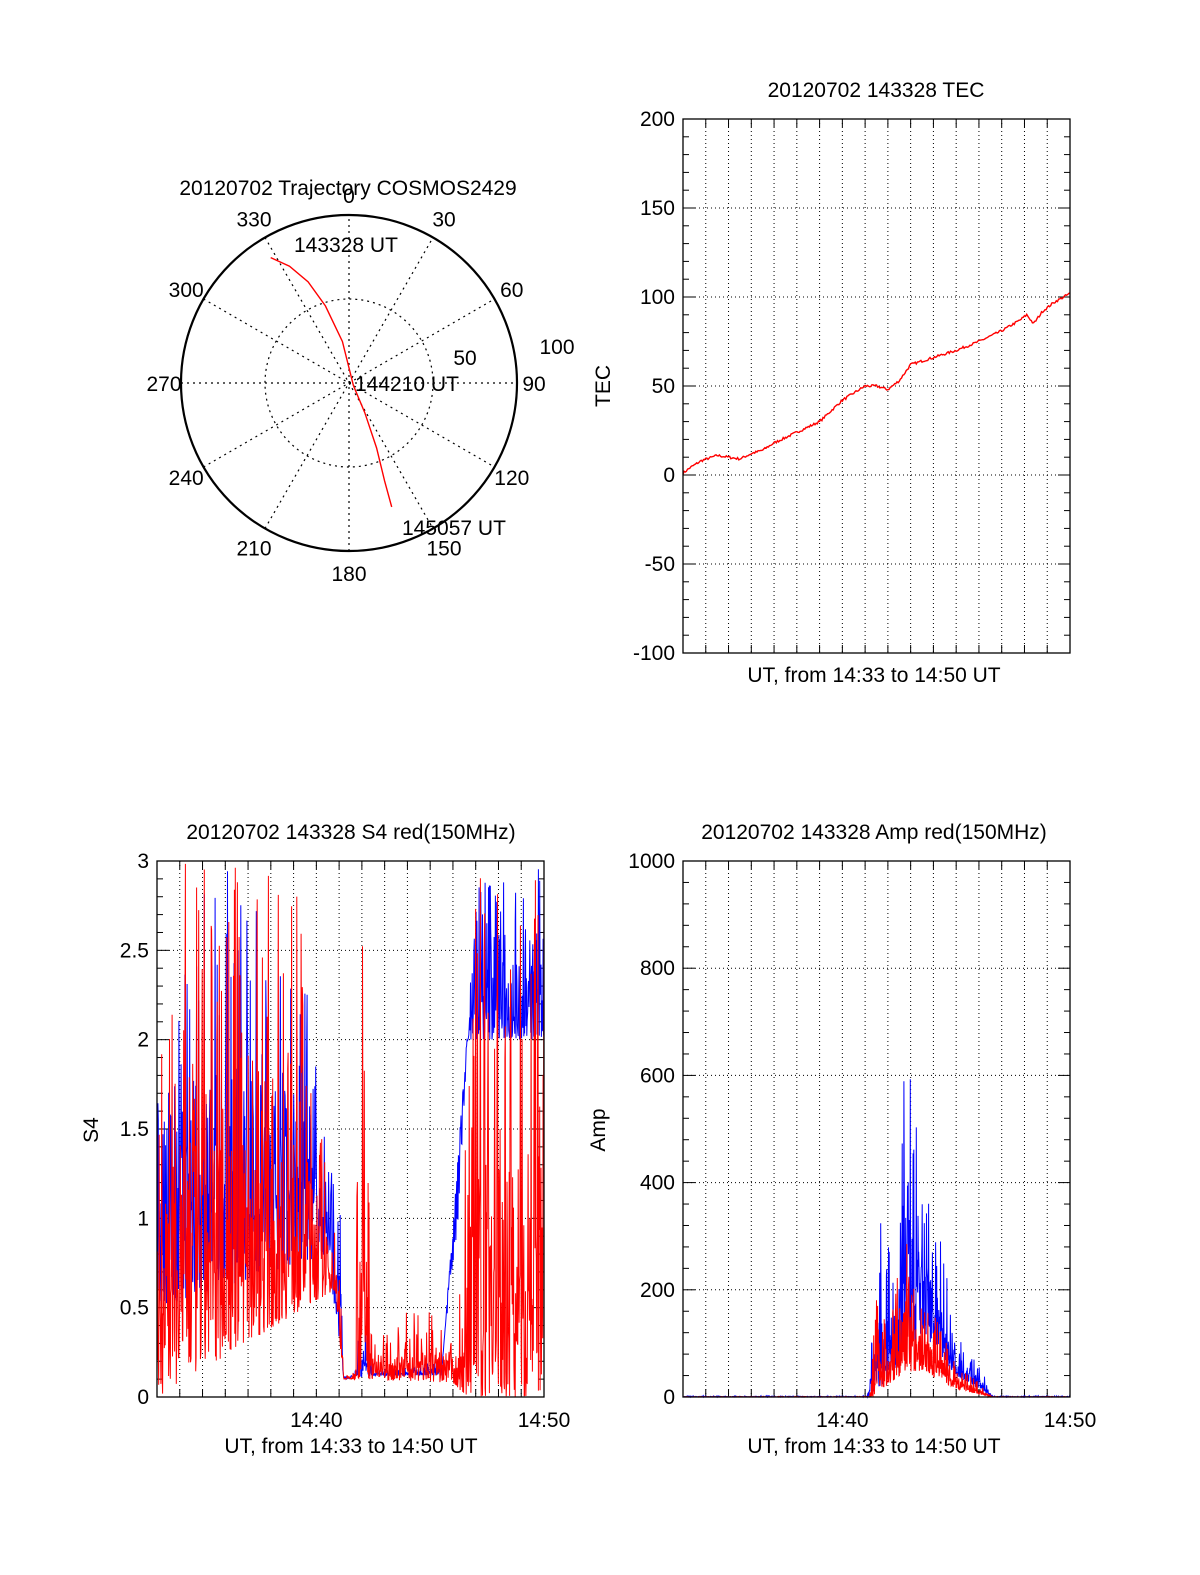  Describe the element at coordinates (134, 1308) in the screenshot. I see `y-tick-label: 0.5` at that location.